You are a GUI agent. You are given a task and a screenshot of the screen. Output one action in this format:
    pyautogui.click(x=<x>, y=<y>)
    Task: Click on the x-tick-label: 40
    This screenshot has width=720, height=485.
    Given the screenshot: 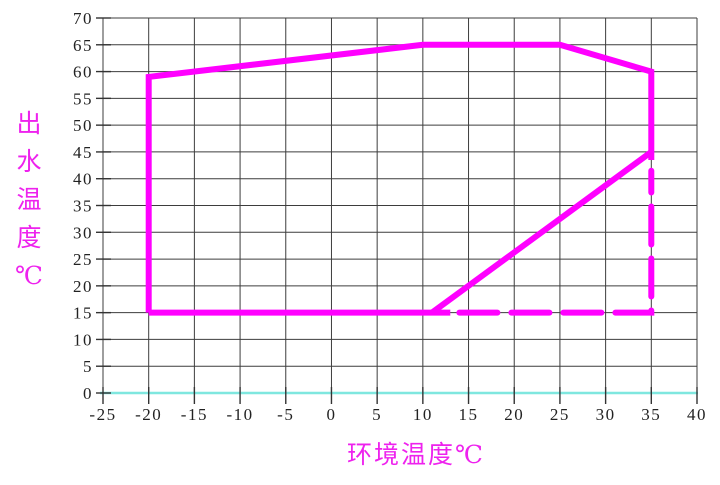 What is the action you would take?
    pyautogui.click(x=697, y=414)
    